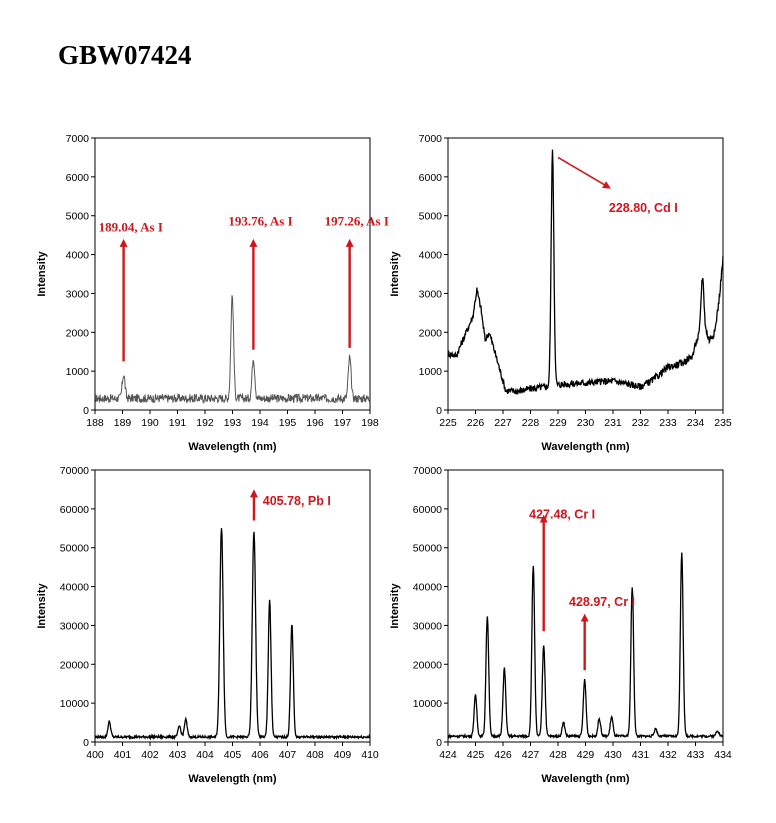 The height and width of the screenshot is (823, 776). Describe the element at coordinates (476, 755) in the screenshot. I see `x-tick-label: 425` at that location.